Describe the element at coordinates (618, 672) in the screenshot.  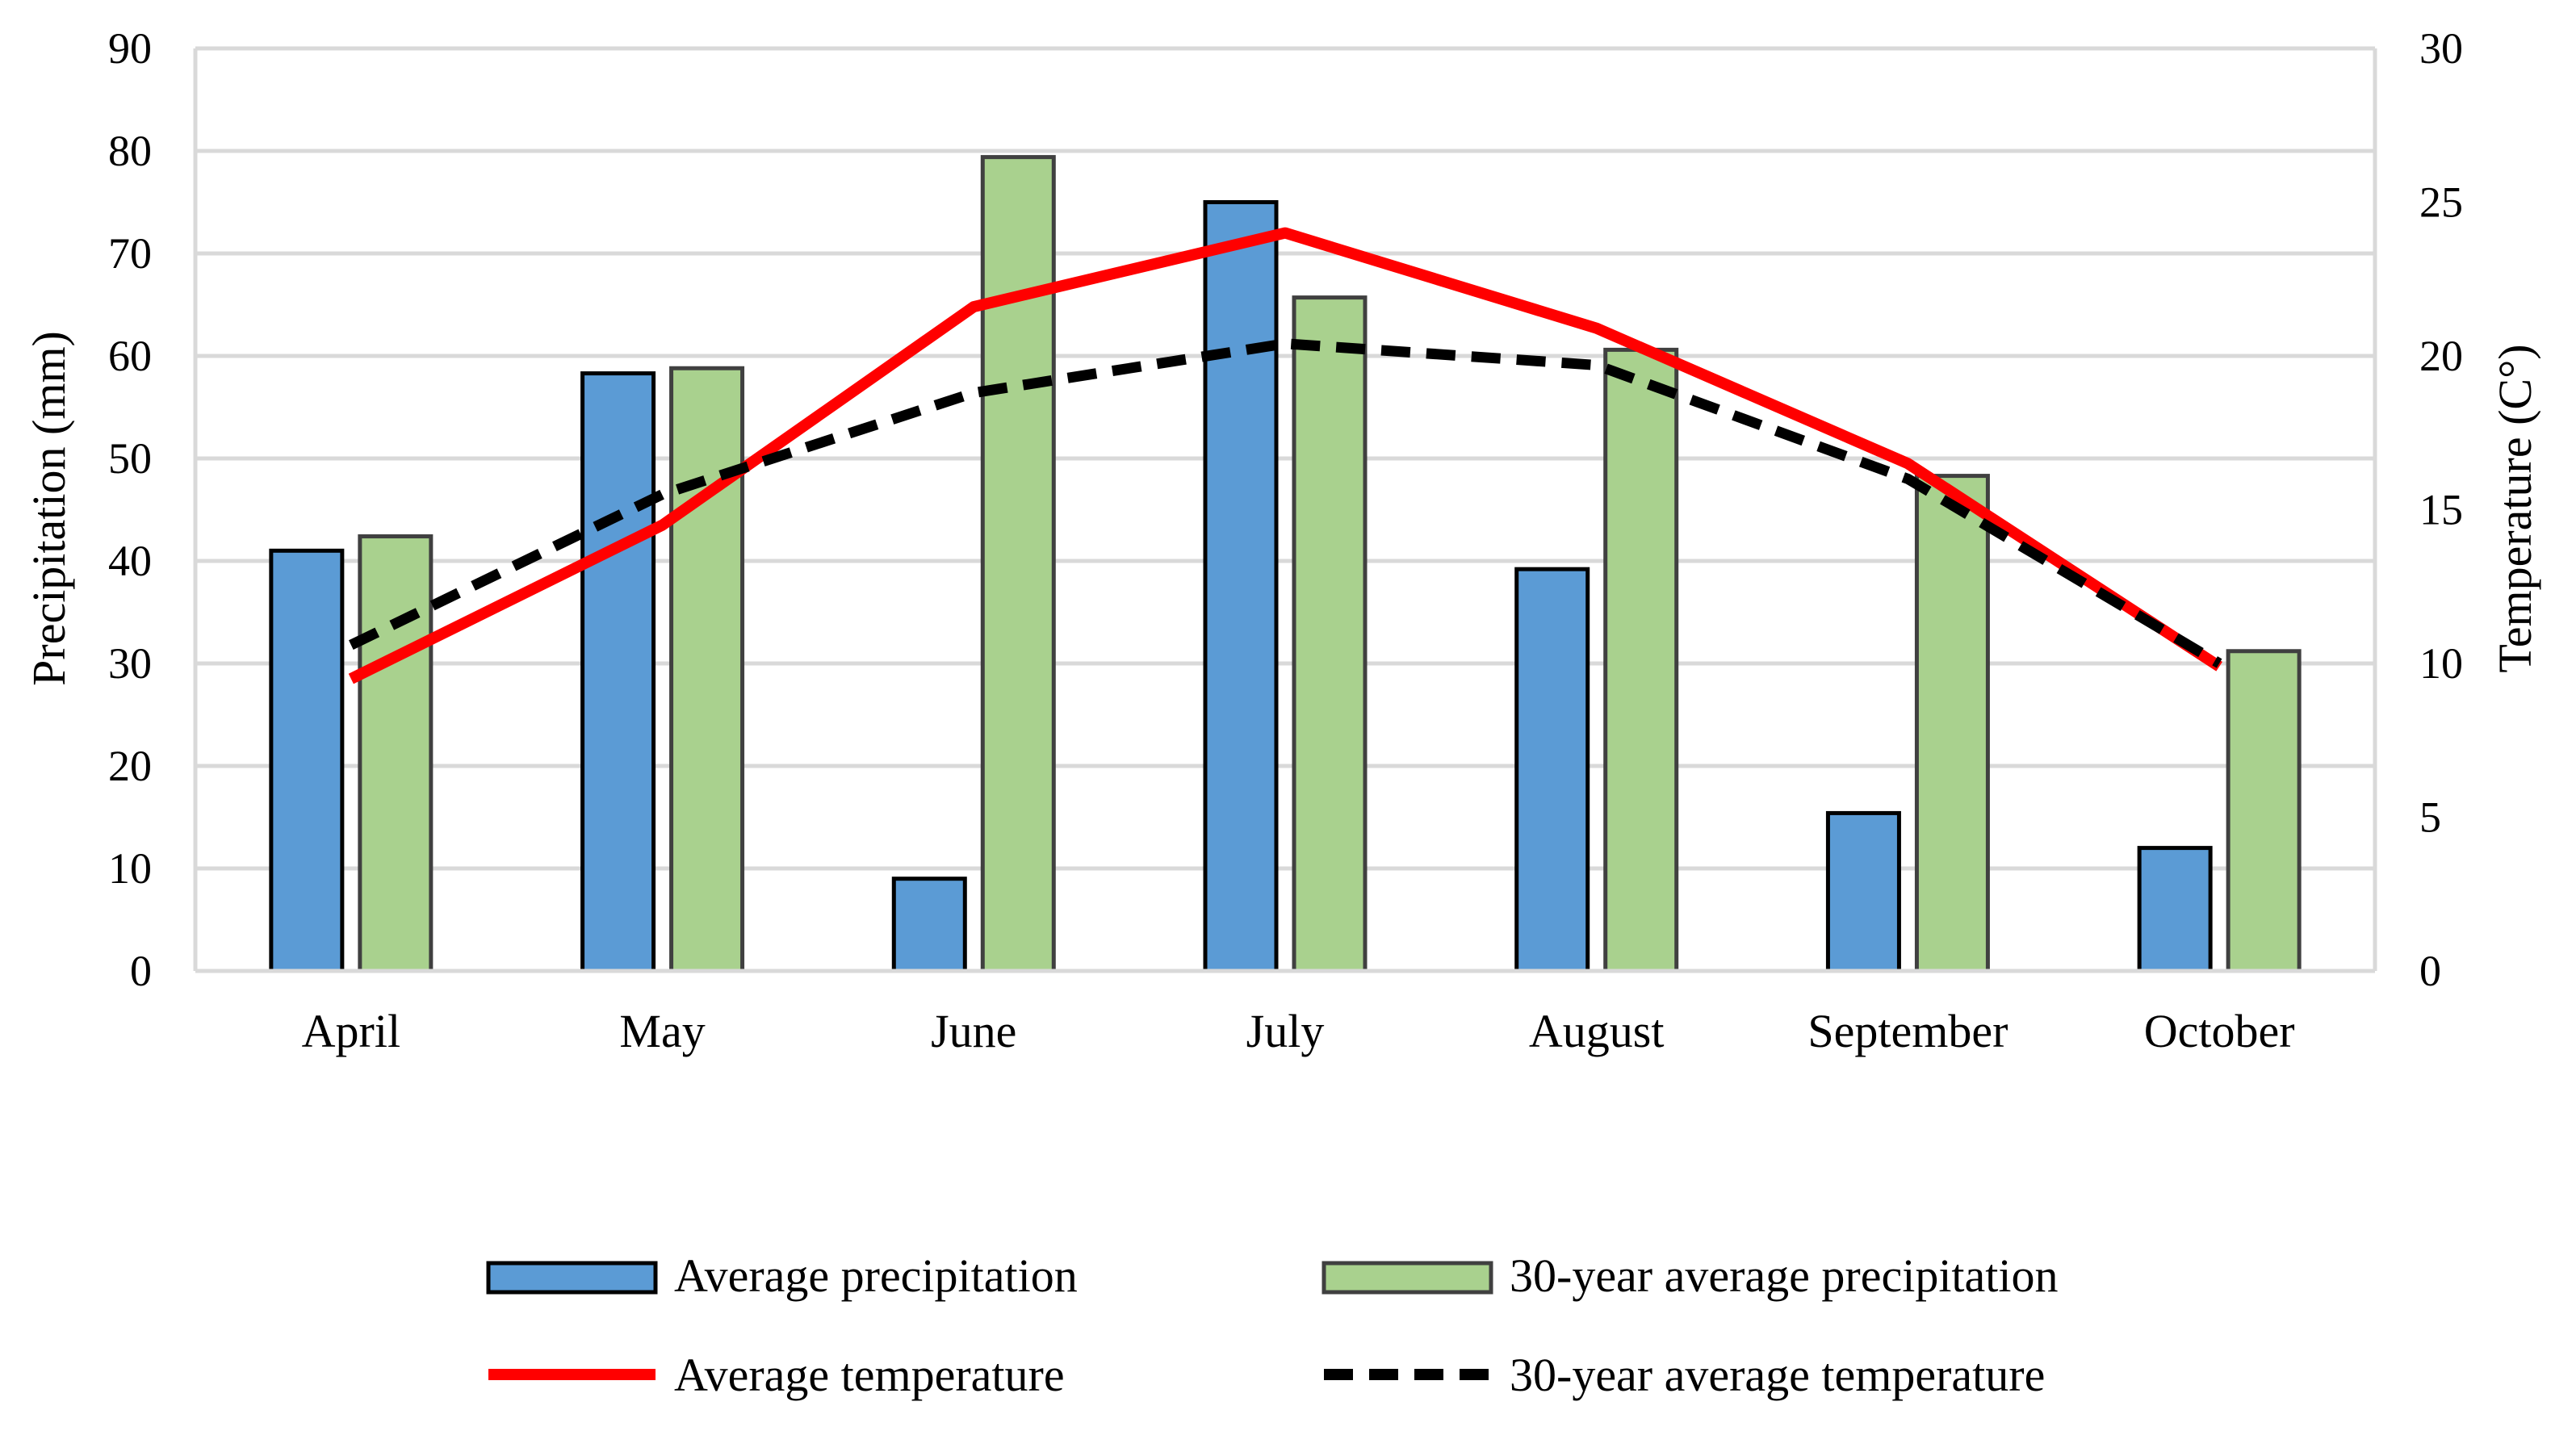
I see `bar-avg-precip-may` at that location.